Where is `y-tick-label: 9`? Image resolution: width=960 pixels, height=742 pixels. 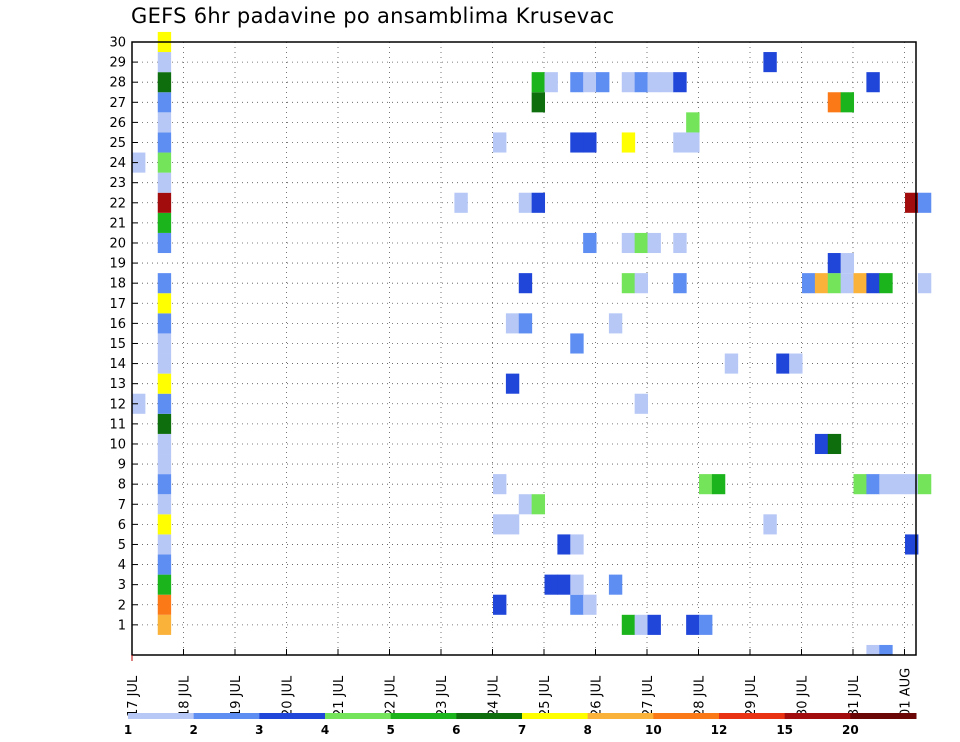
y-tick-label: 9 is located at coordinates (122, 465).